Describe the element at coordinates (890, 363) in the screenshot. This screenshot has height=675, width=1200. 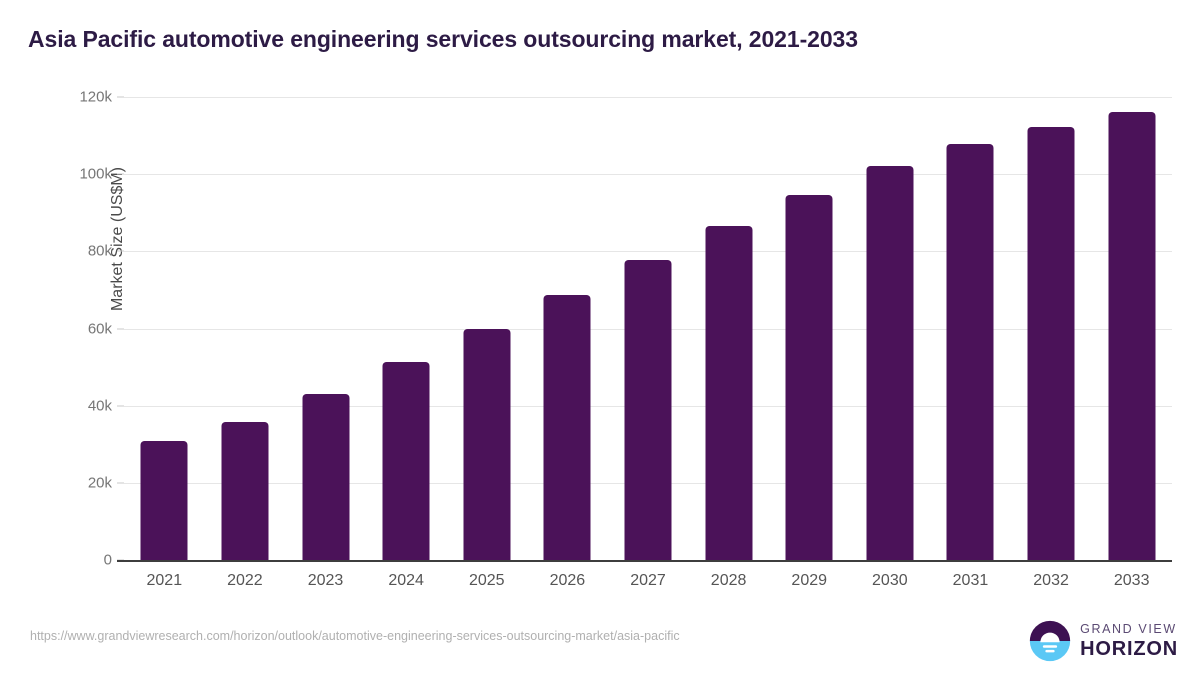
I see `bar-2030` at that location.